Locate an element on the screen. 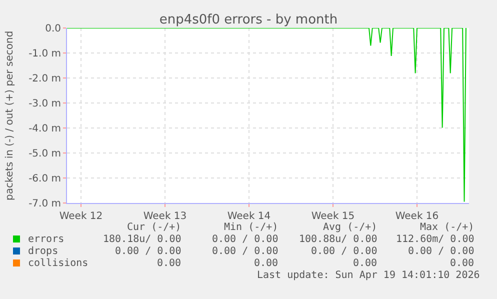  x-tick-label: Week 15 is located at coordinates (333, 216).